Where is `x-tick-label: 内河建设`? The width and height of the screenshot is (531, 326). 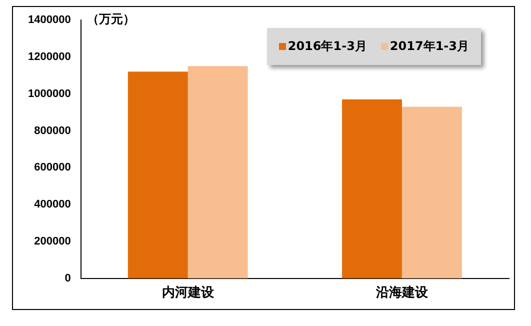 x-tick-label: 内河建设 is located at coordinates (188, 293).